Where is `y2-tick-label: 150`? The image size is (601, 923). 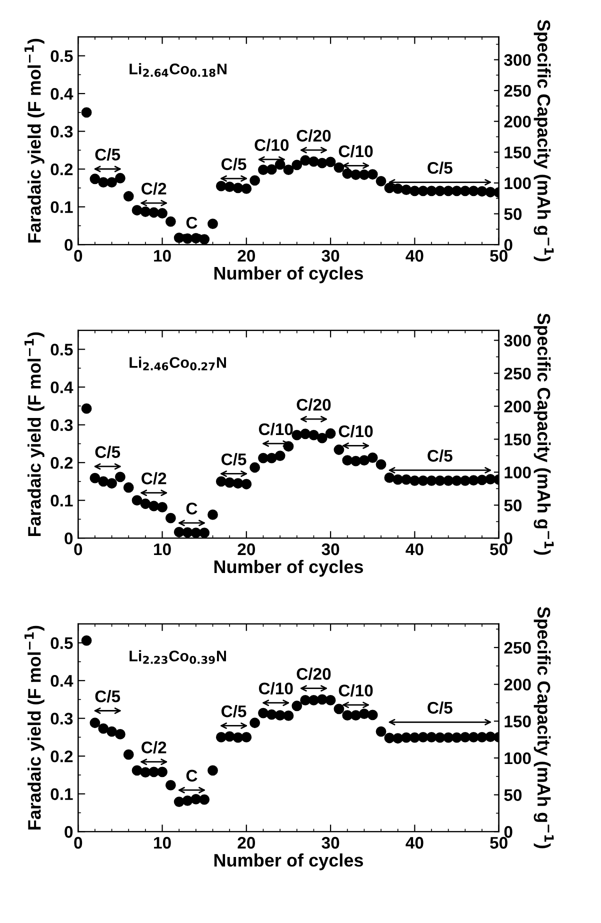 y2-tick-label: 150 is located at coordinates (517, 440).